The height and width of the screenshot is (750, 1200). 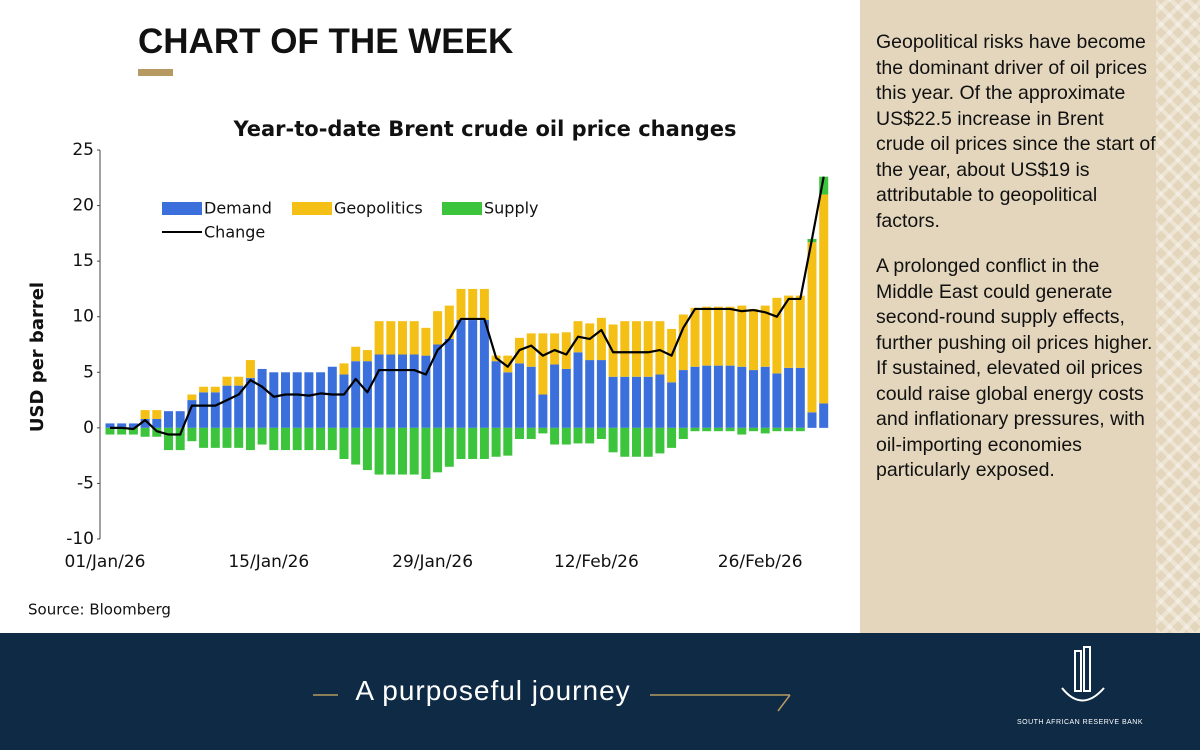 What do you see at coordinates (155, 72) in the screenshot?
I see `accent-bar` at bounding box center [155, 72].